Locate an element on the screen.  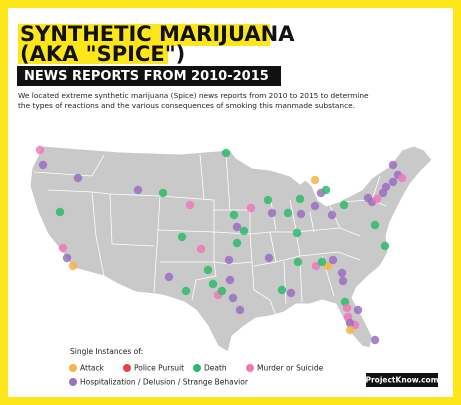
title: SYNTHETIC MARIJUANA is located at coordinates (157, 34).